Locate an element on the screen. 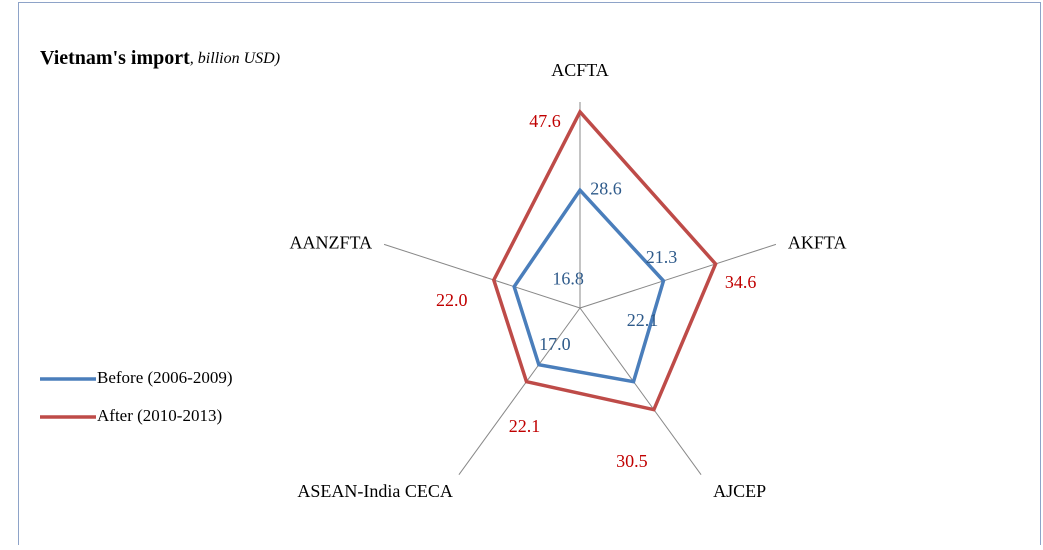 The image size is (1043, 550). category-label: AANZFTA is located at coordinates (331, 242).